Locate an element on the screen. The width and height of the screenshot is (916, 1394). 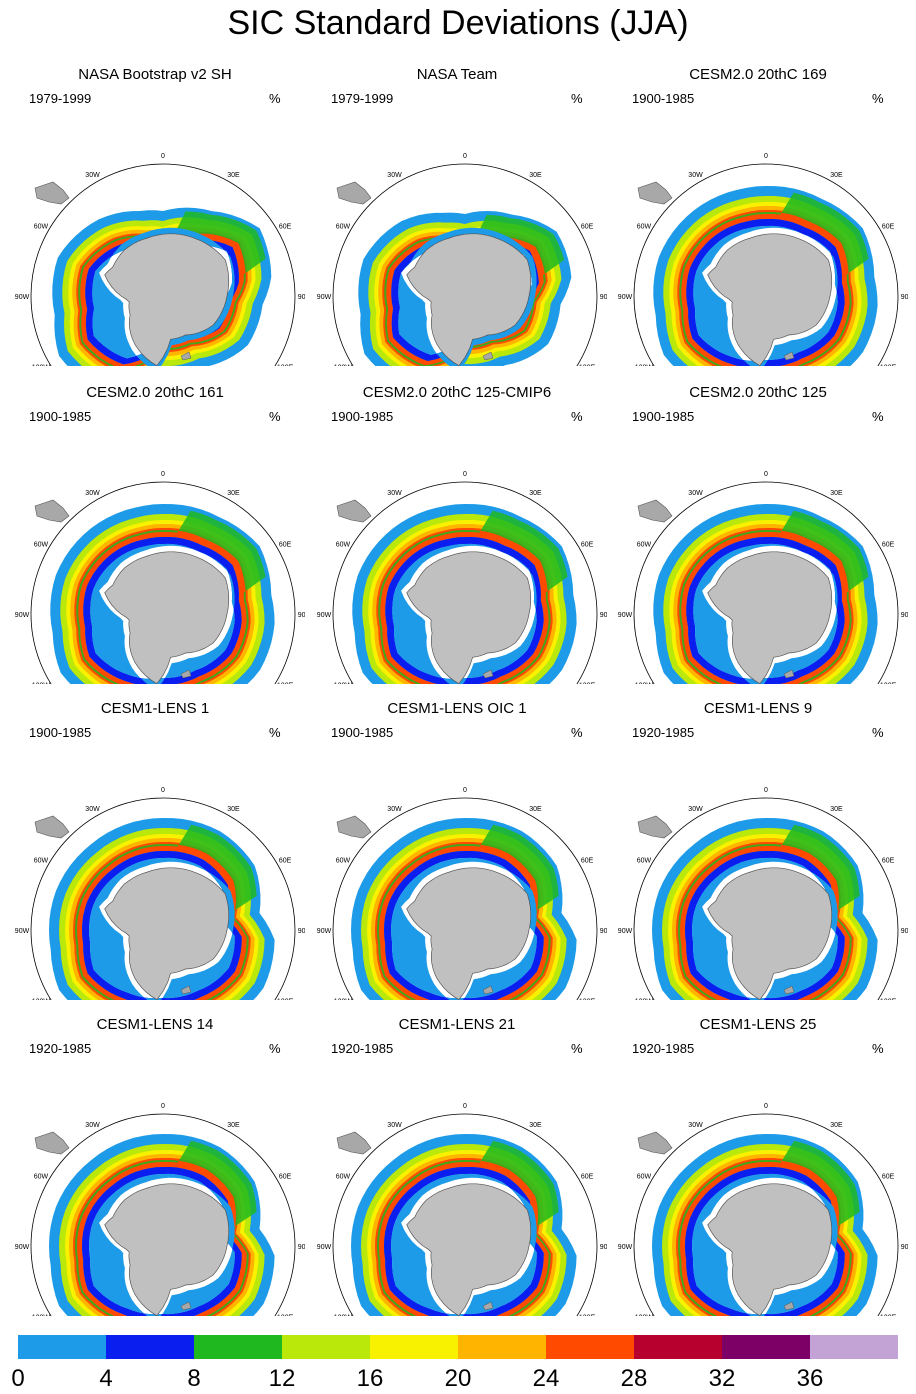
colorbar-tick-label: 36 is located at coordinates (810, 1378).